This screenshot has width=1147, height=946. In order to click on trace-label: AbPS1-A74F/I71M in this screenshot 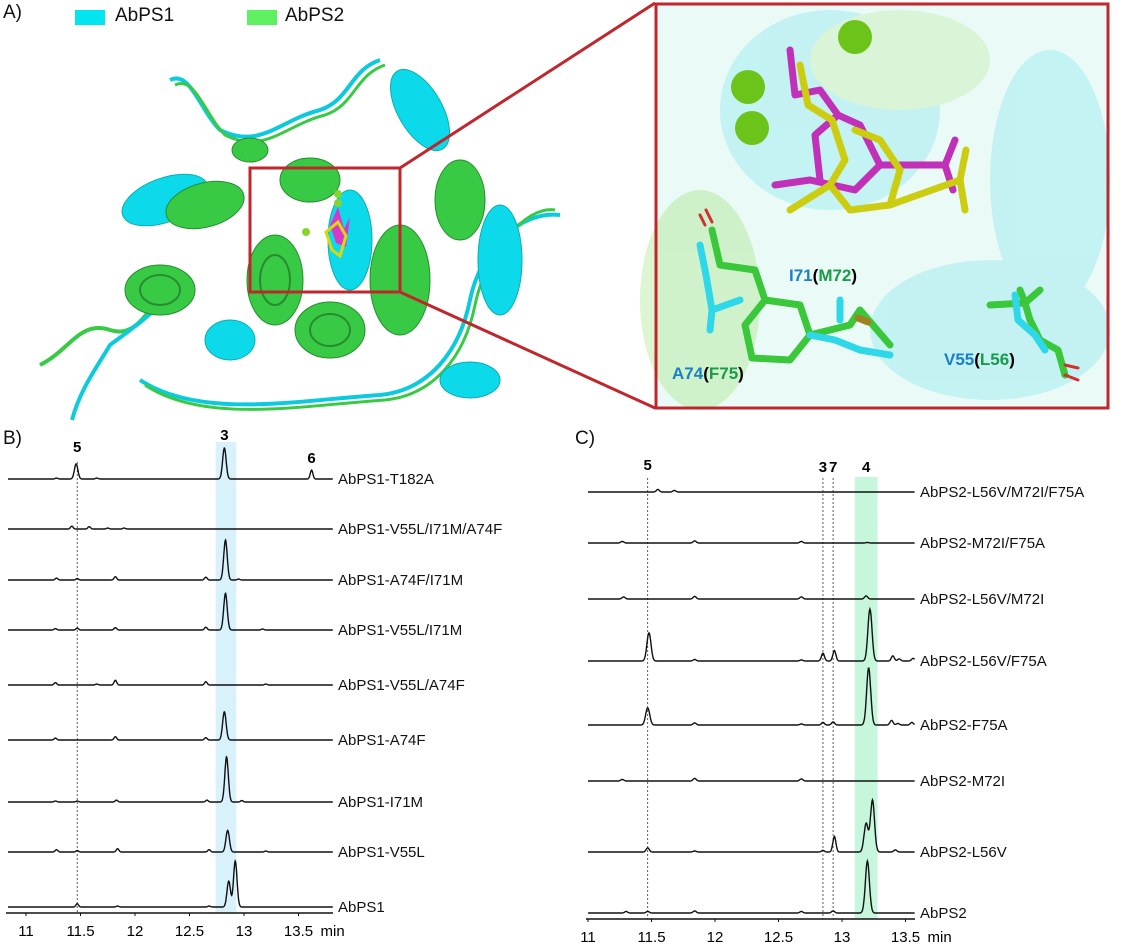, I will do `click(400, 580)`.